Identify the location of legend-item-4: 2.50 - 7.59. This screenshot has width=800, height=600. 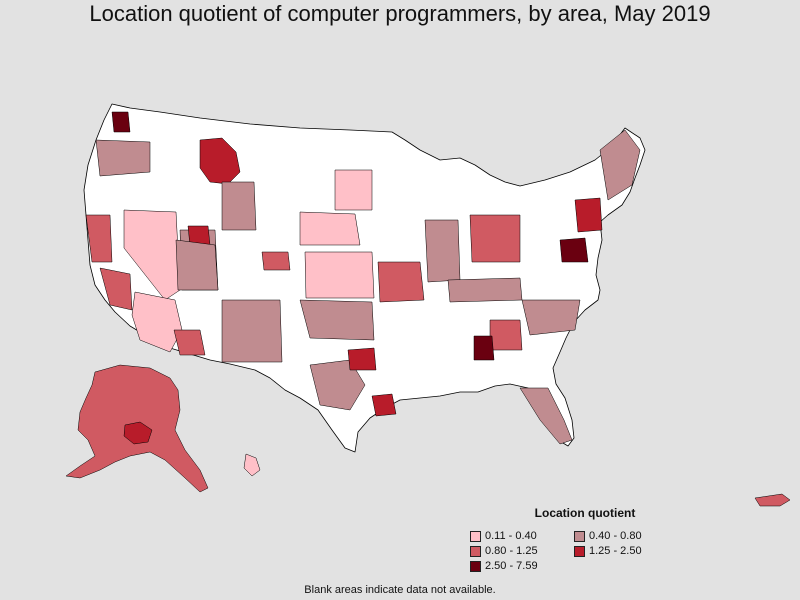
(522, 566).